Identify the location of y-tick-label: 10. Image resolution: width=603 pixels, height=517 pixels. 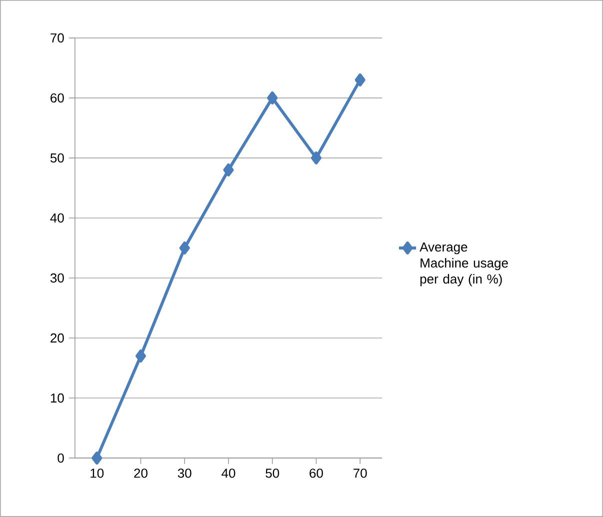
(57, 398).